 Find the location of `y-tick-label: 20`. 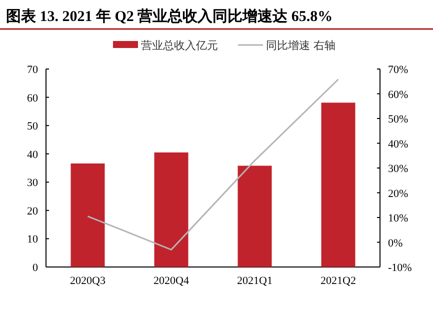

y-tick-label: 20 is located at coordinates (32, 211).